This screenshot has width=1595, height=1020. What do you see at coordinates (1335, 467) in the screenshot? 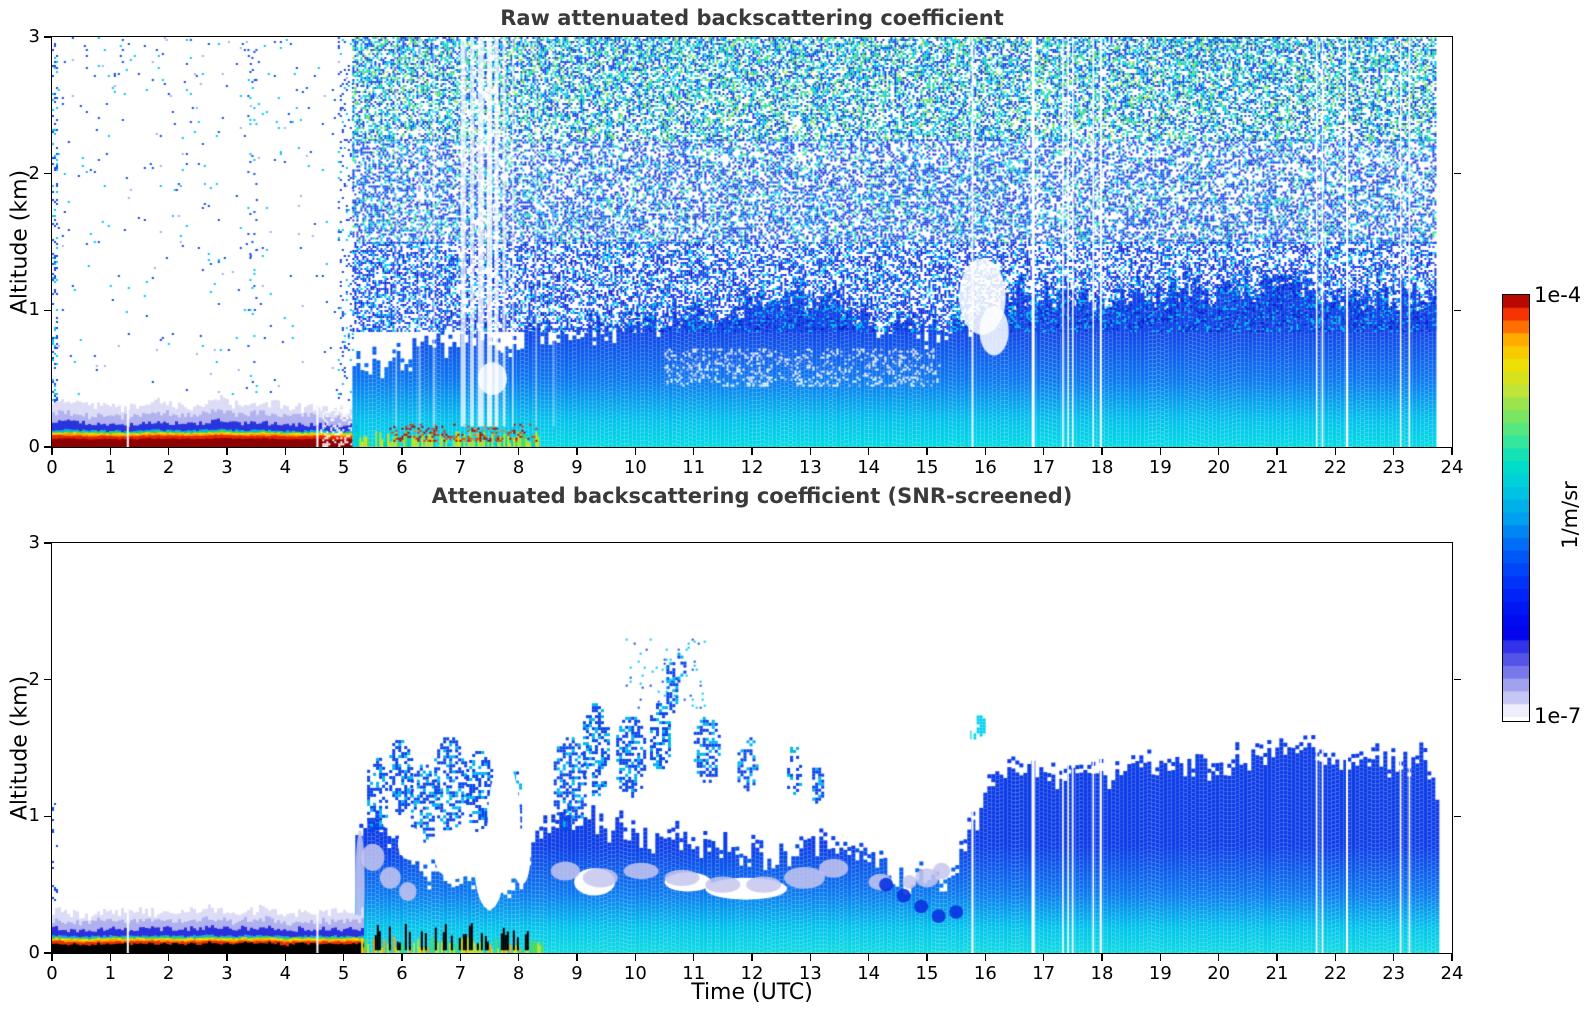
I see `x-tick-label: 22` at bounding box center [1335, 467].